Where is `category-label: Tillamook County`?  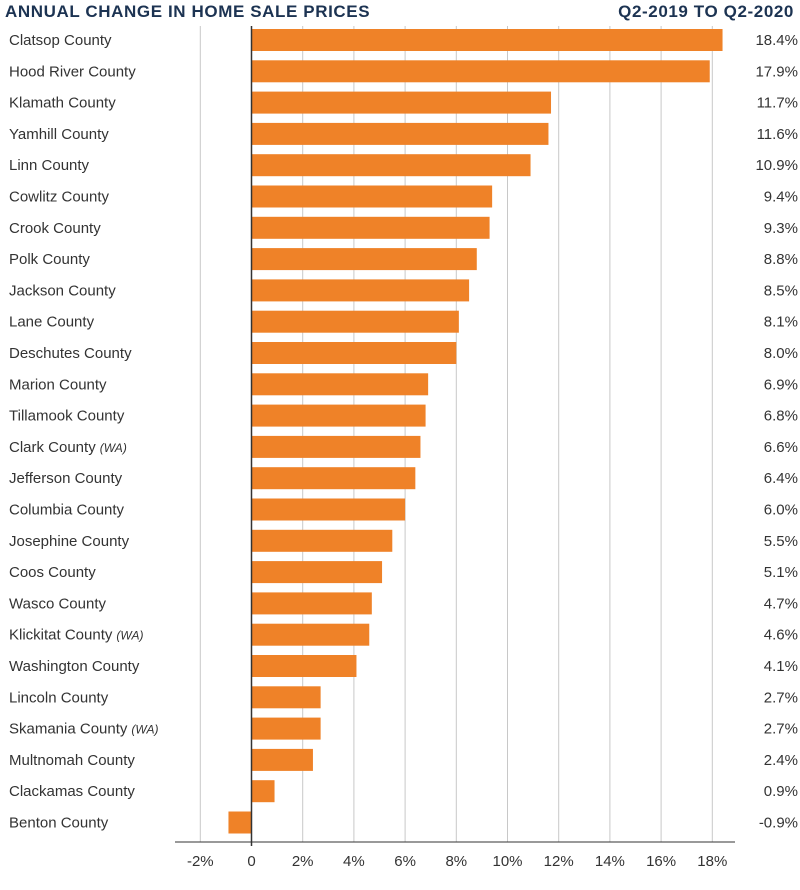
category-label: Tillamook County is located at coordinates (67, 416).